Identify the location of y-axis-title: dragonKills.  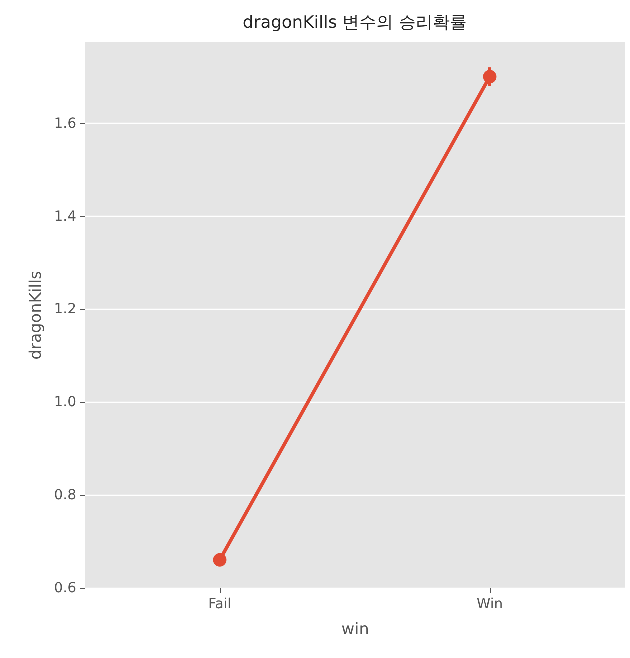
(36, 315).